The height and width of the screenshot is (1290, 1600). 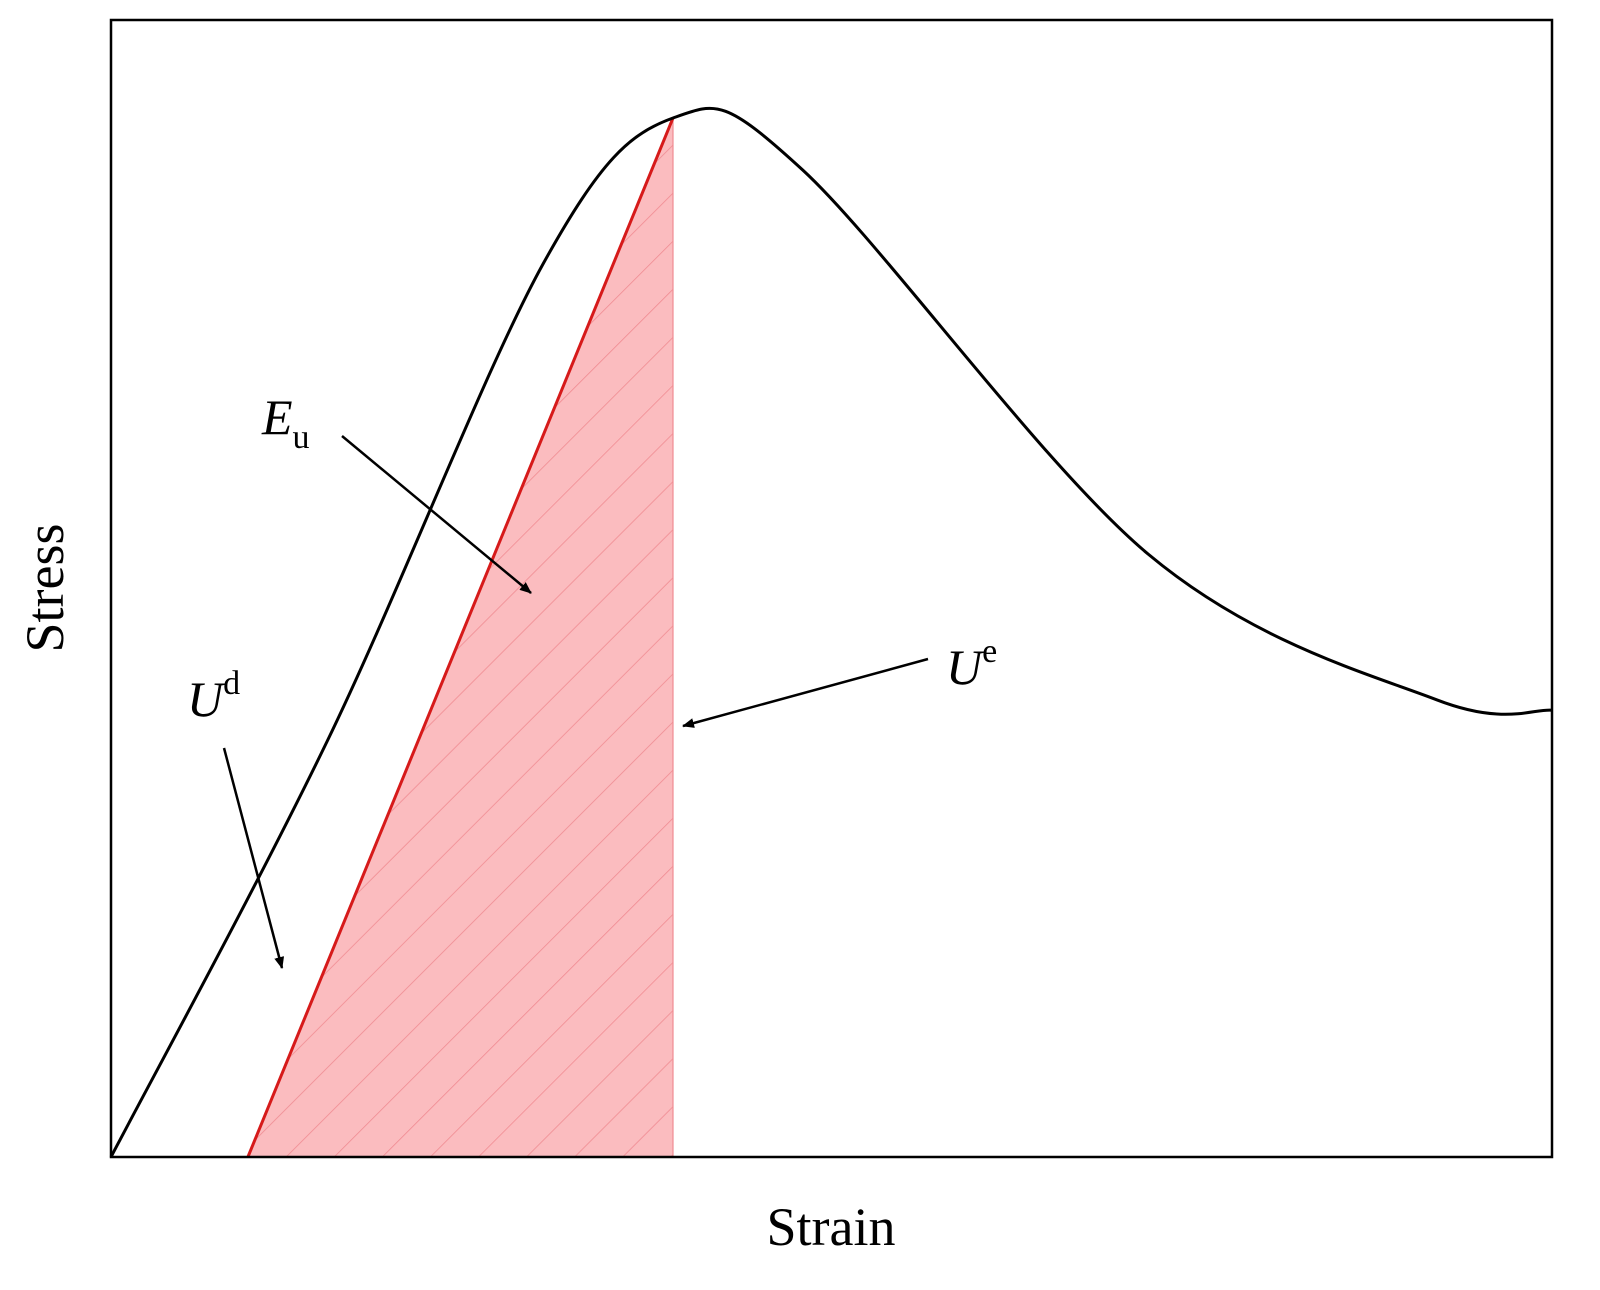 What do you see at coordinates (831, 1227) in the screenshot?
I see `x-axis-label: Strain` at bounding box center [831, 1227].